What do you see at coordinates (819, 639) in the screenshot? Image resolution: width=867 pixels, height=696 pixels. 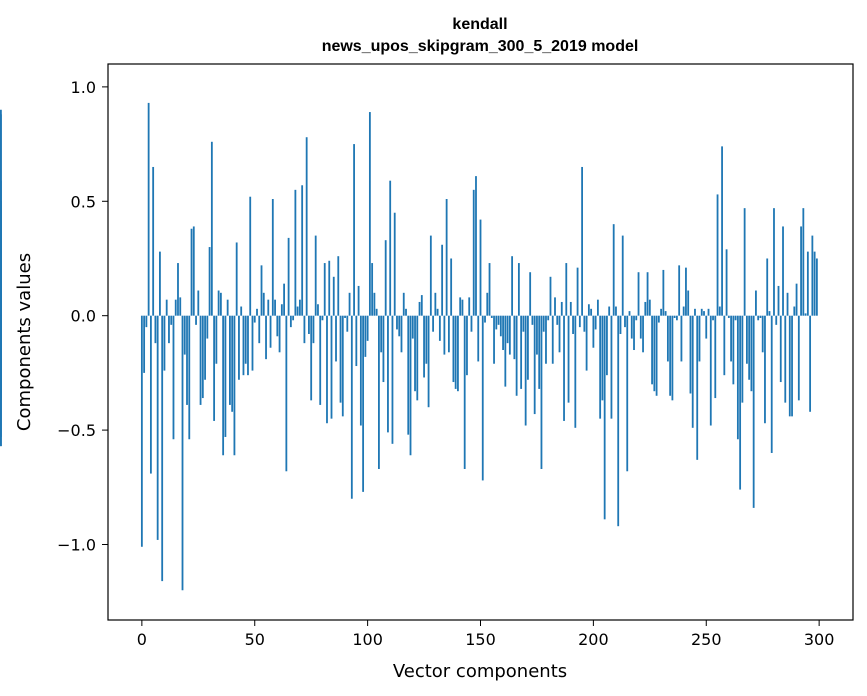 I see `x-tick-label: 300` at bounding box center [819, 639].